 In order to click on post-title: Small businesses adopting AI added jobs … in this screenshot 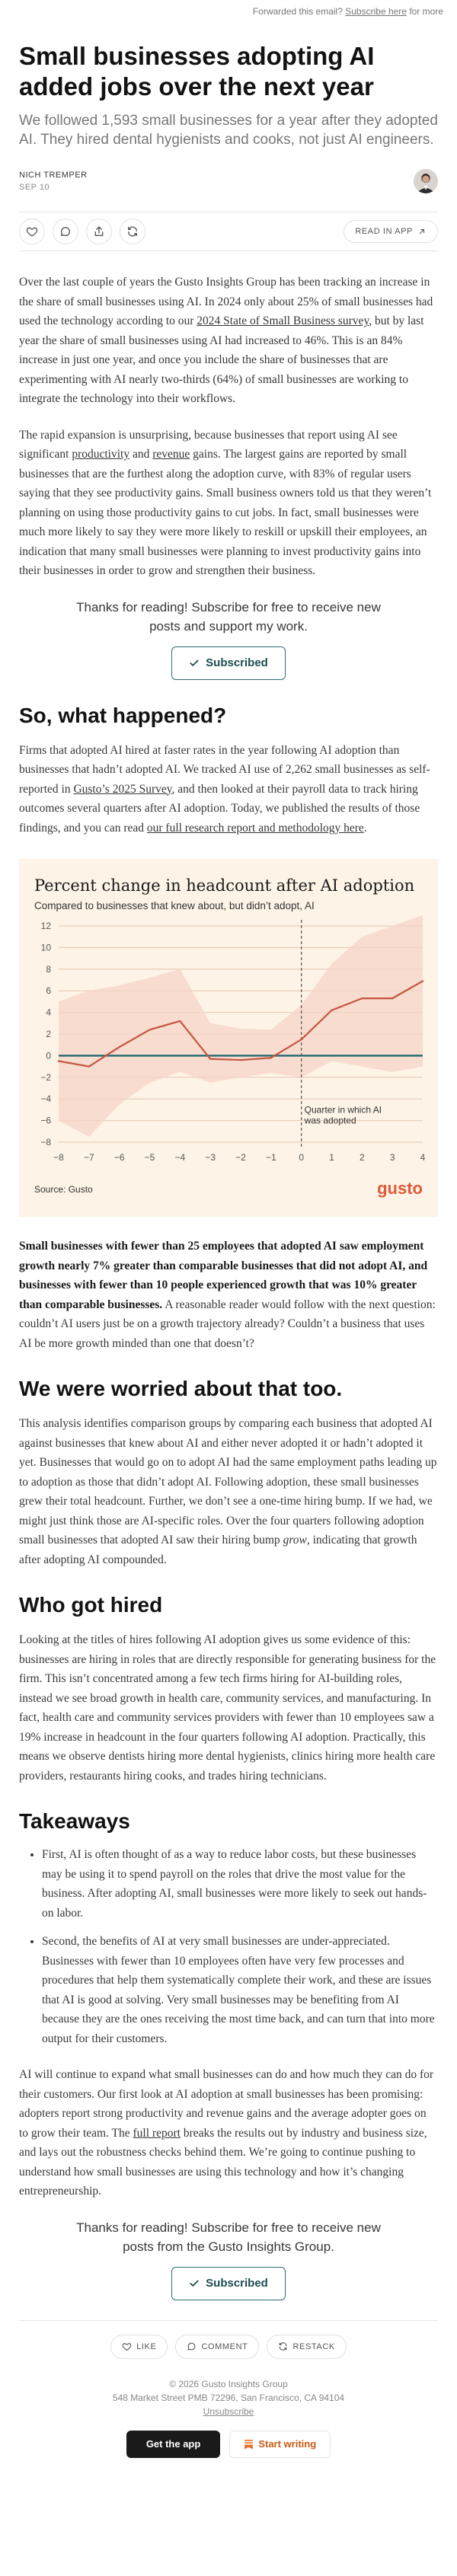, I will do `click(197, 71)`.